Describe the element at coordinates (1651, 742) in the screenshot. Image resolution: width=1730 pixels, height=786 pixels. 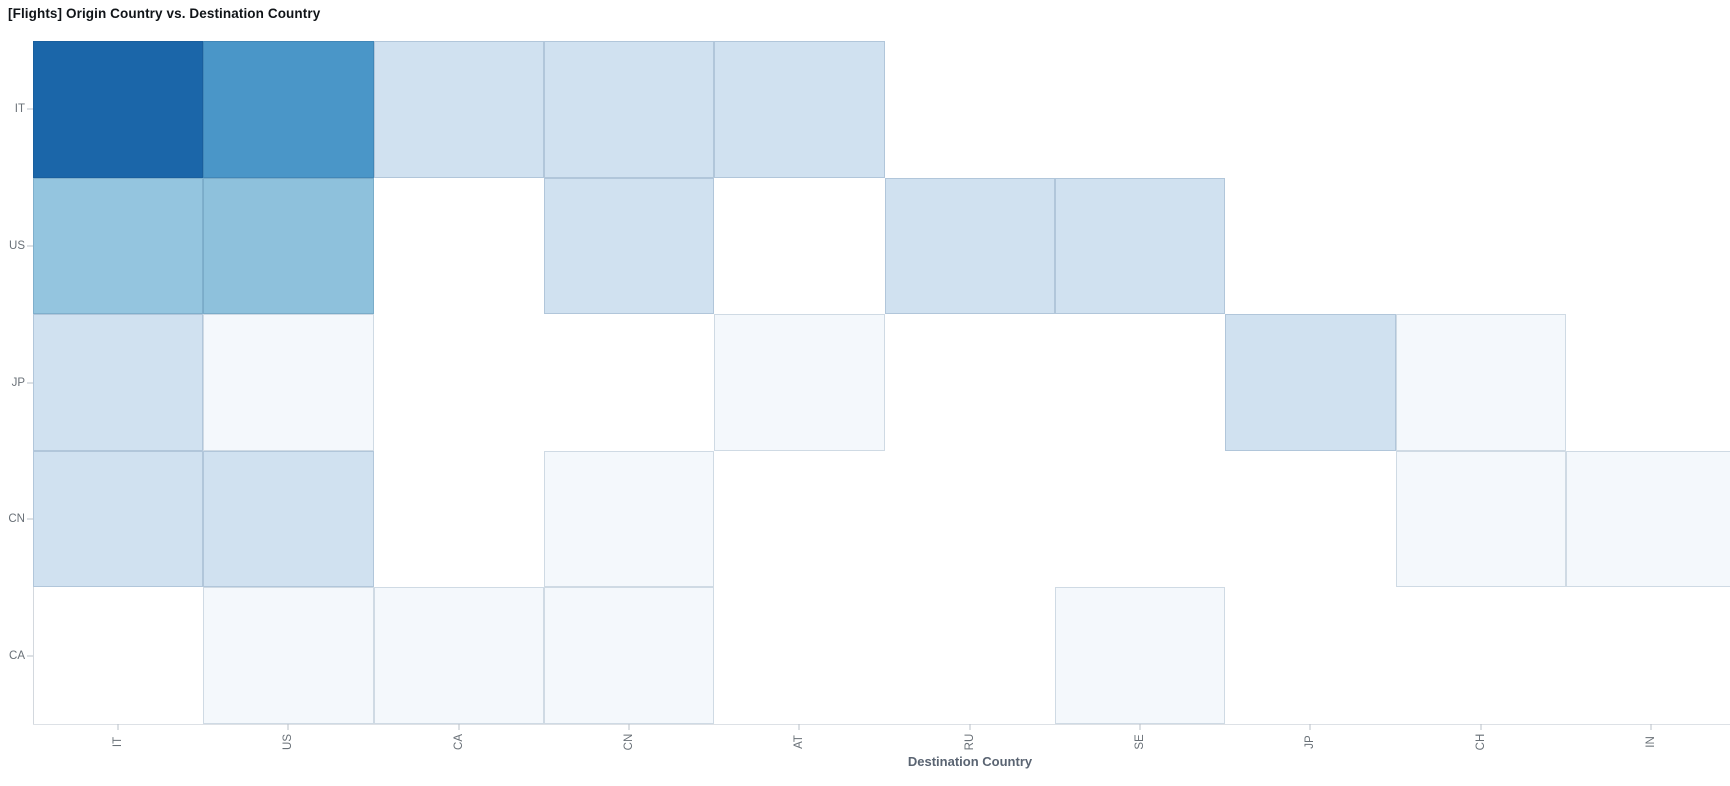
I see `x-axis-label: IN` at that location.